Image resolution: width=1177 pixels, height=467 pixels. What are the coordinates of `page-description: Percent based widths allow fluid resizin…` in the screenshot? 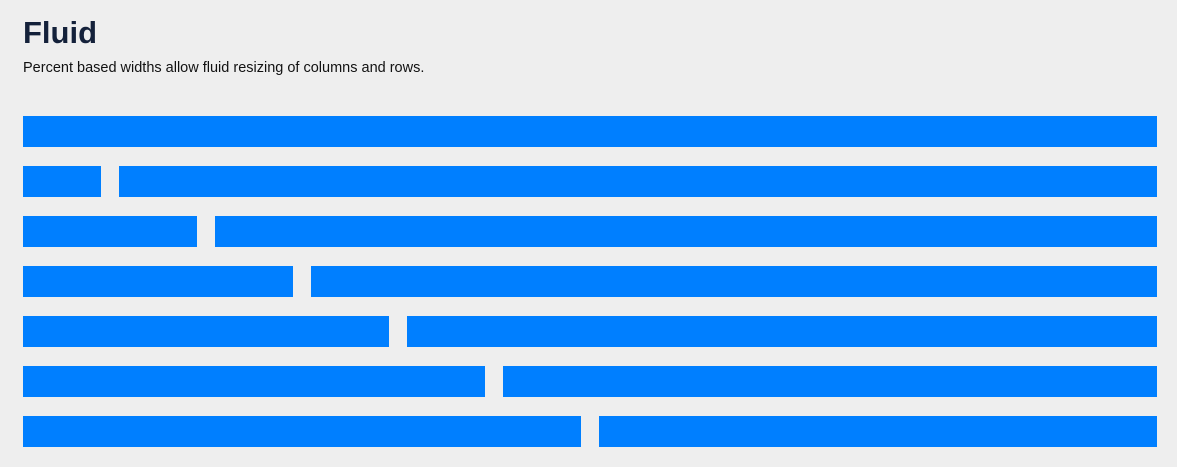 It's located at (224, 68).